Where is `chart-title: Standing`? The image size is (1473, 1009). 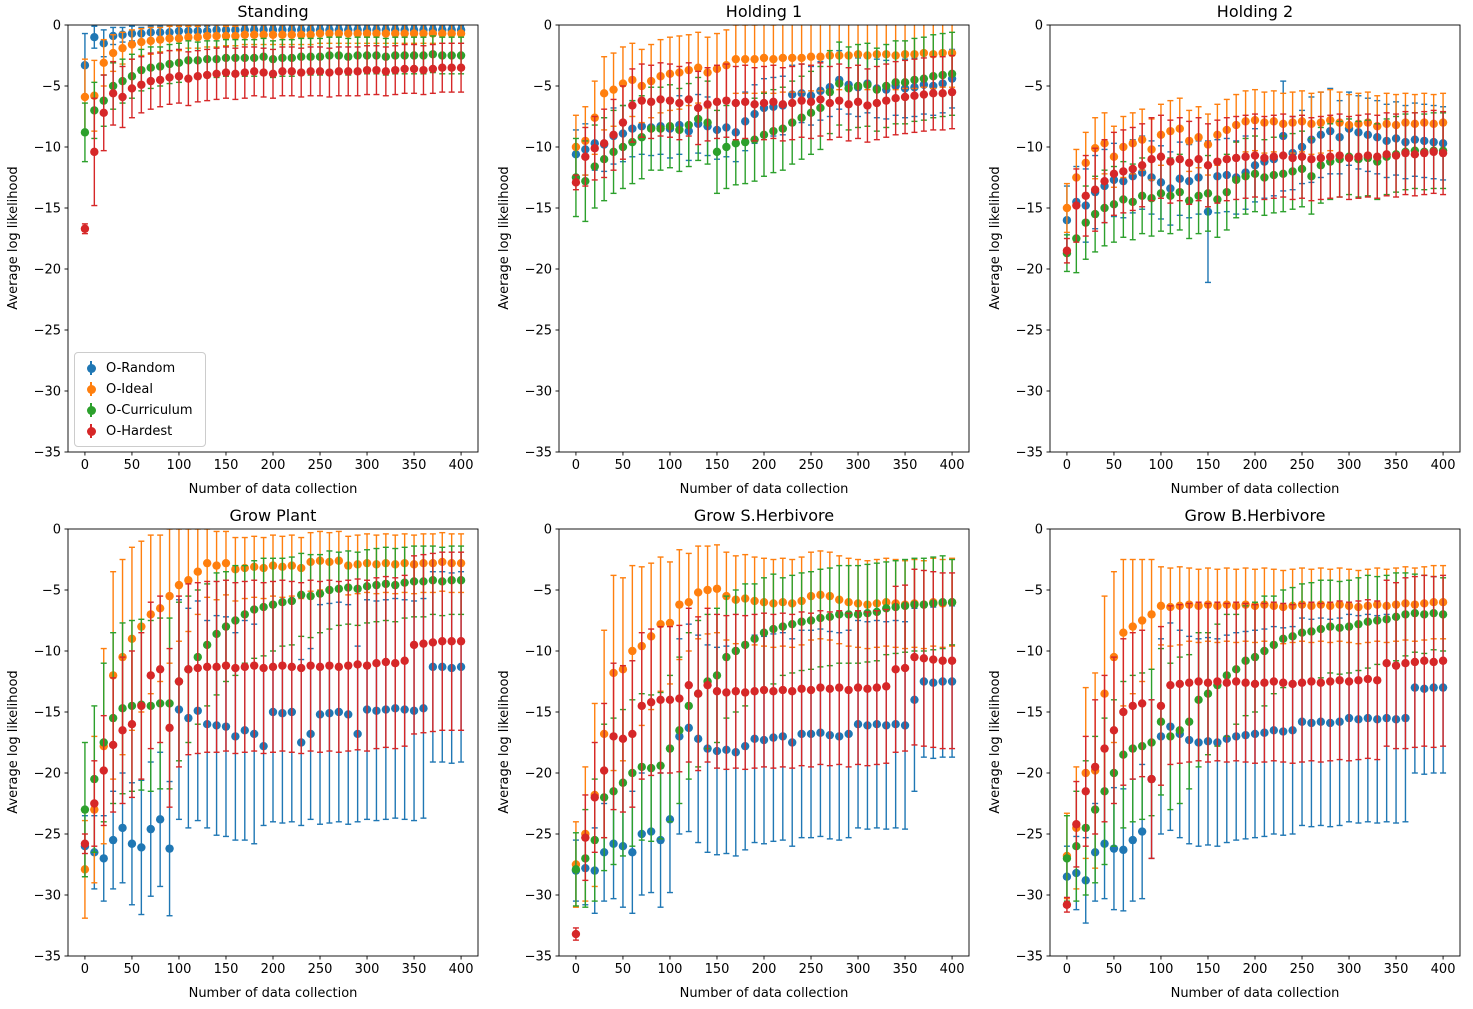 chart-title: Standing is located at coordinates (272, 11).